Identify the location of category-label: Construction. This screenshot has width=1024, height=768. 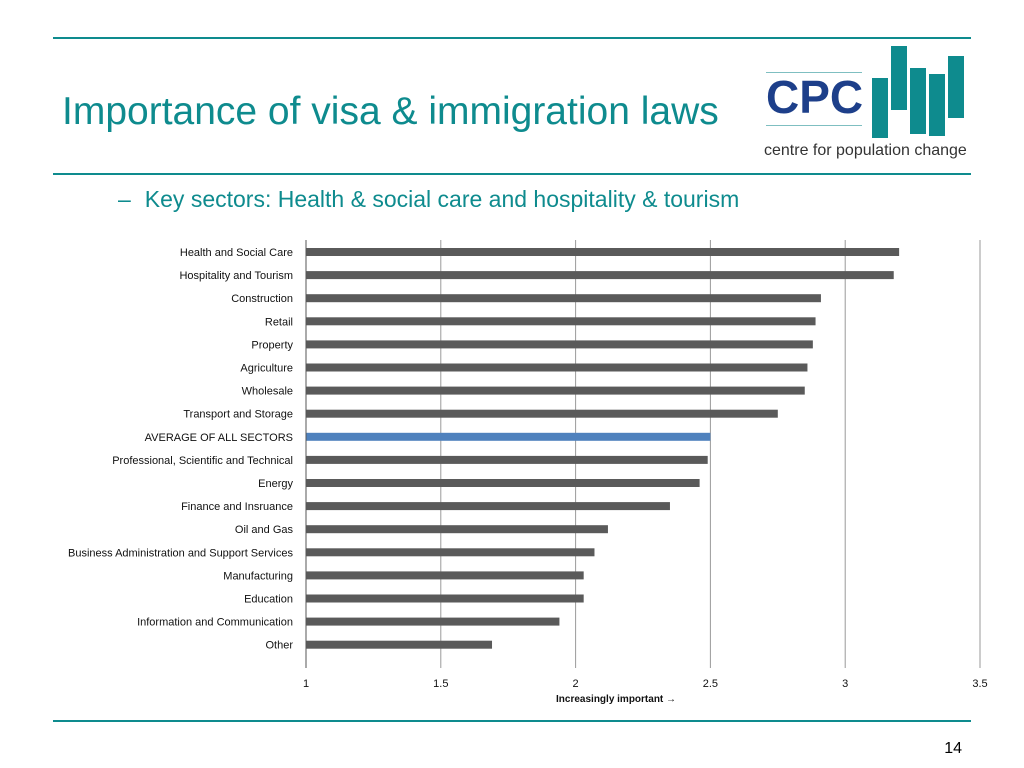
(262, 299).